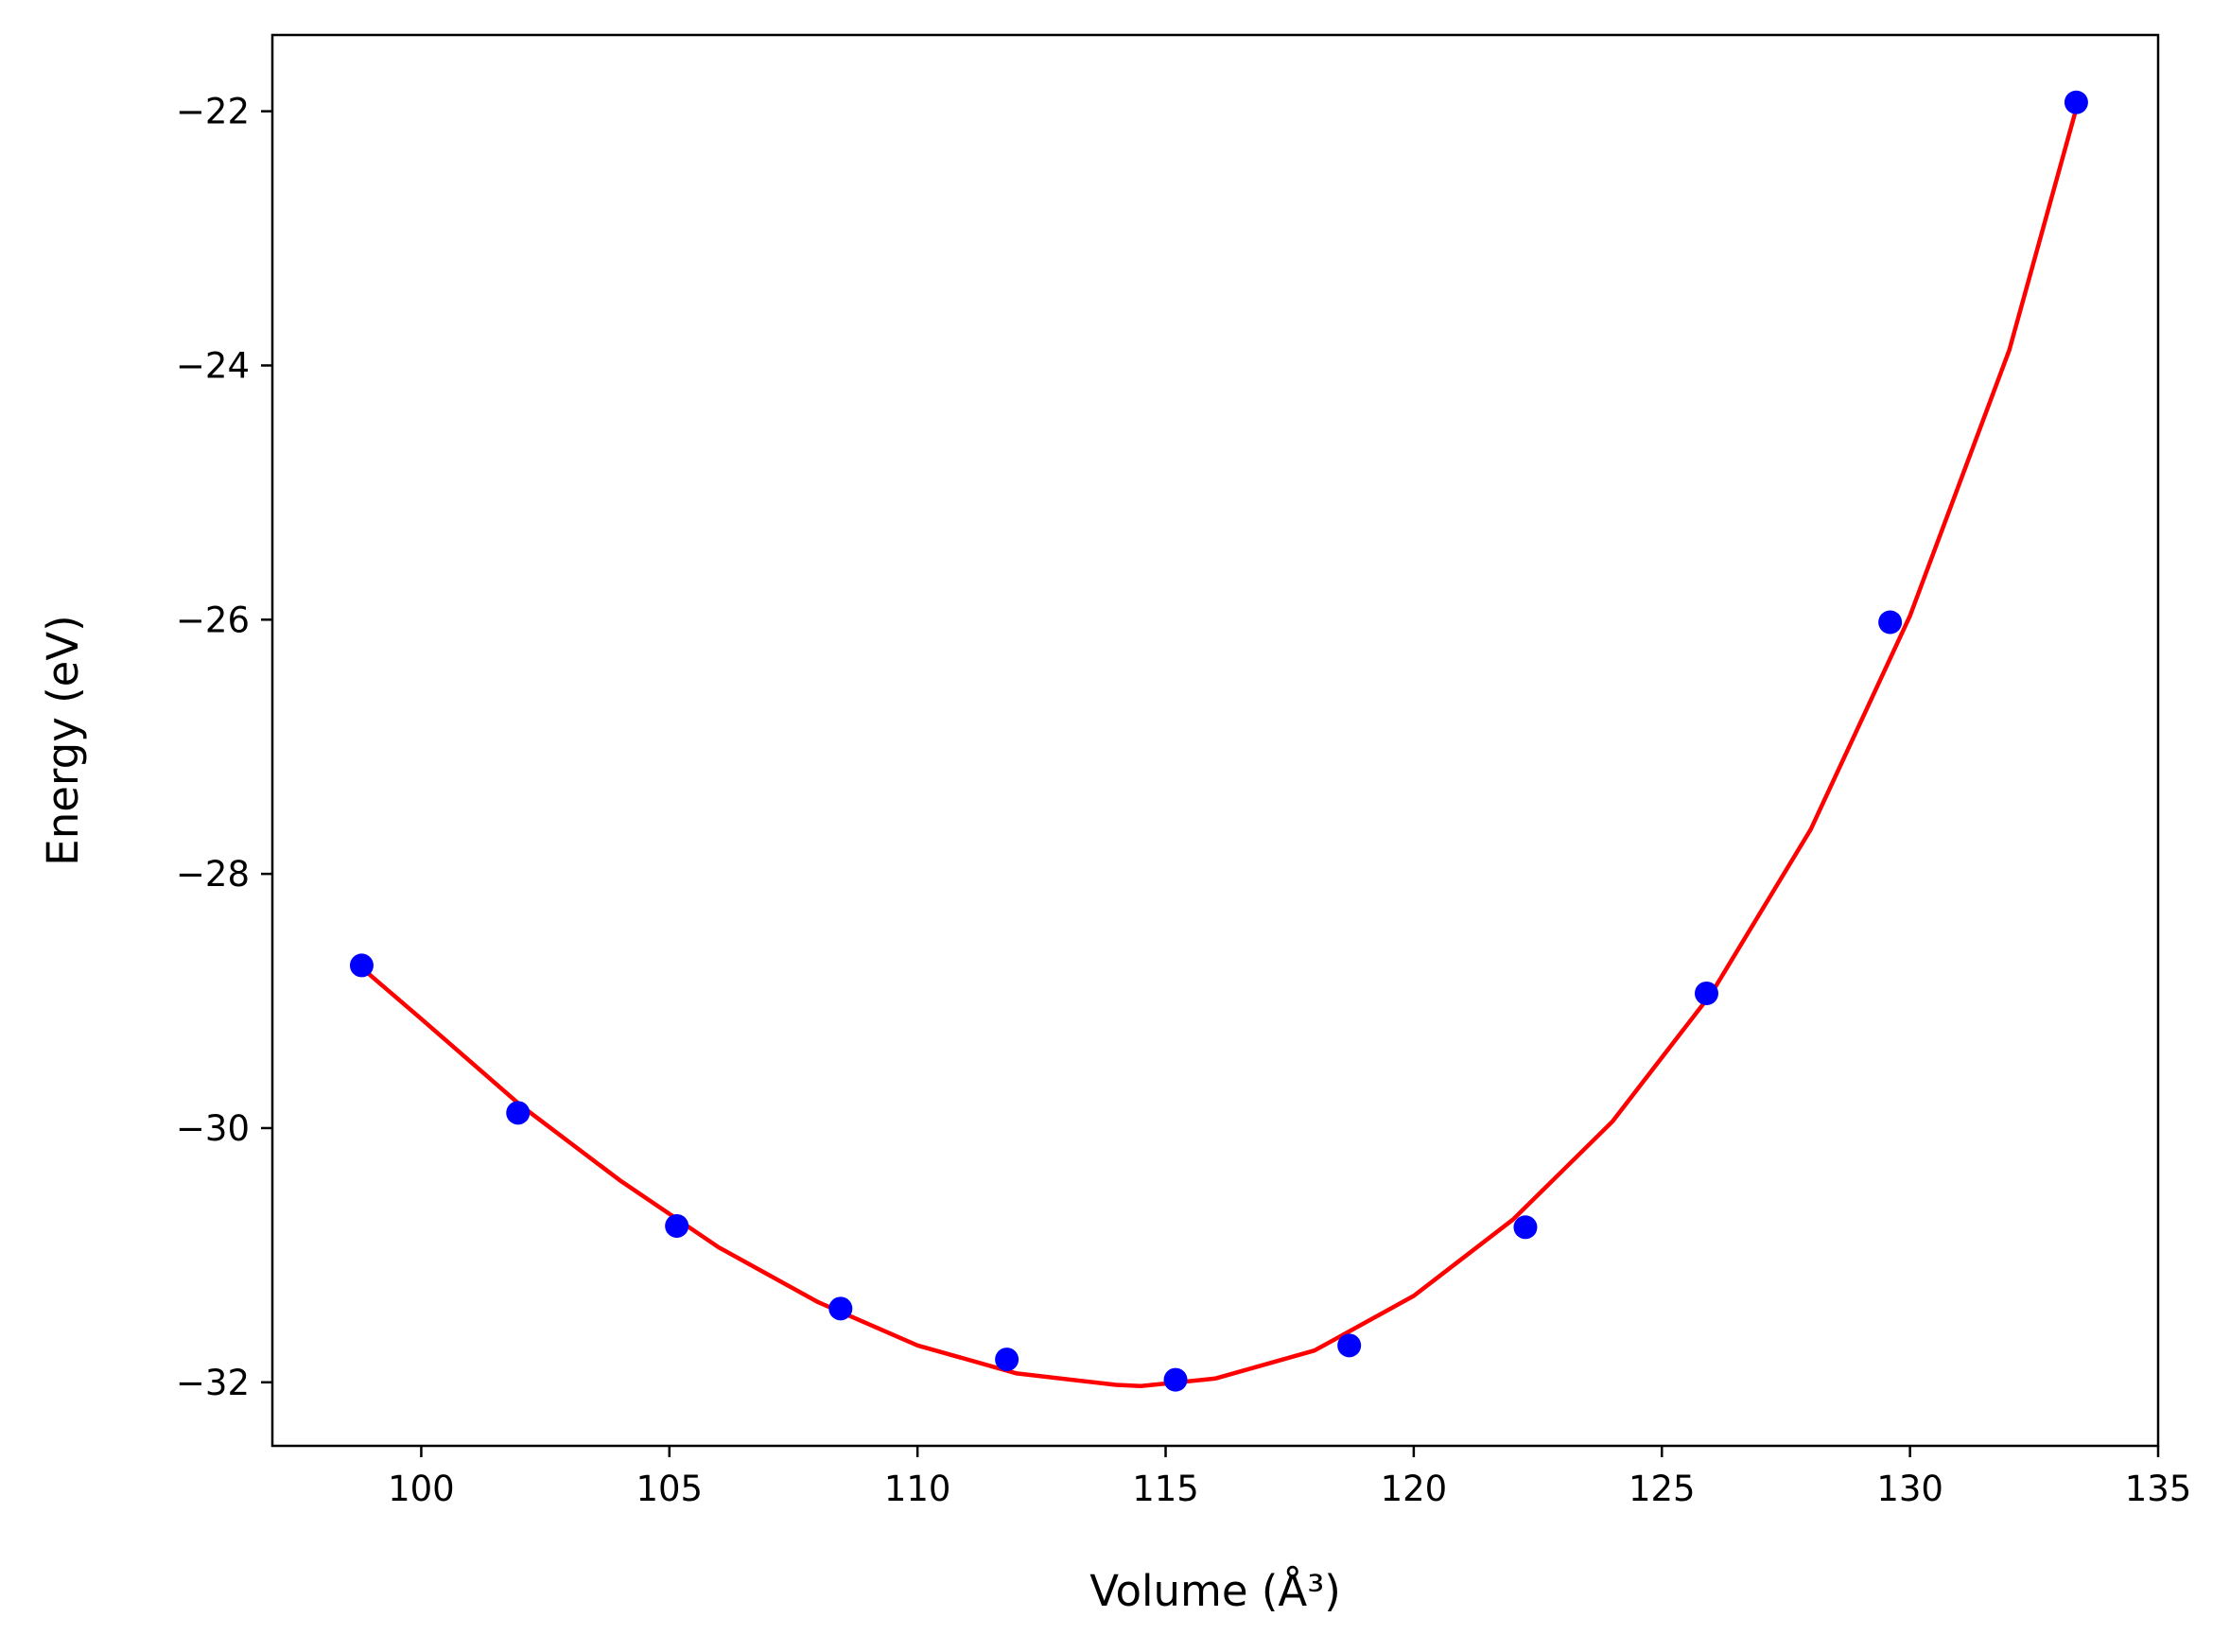  Describe the element at coordinates (213, 366) in the screenshot. I see `y-tick-label: −24` at that location.